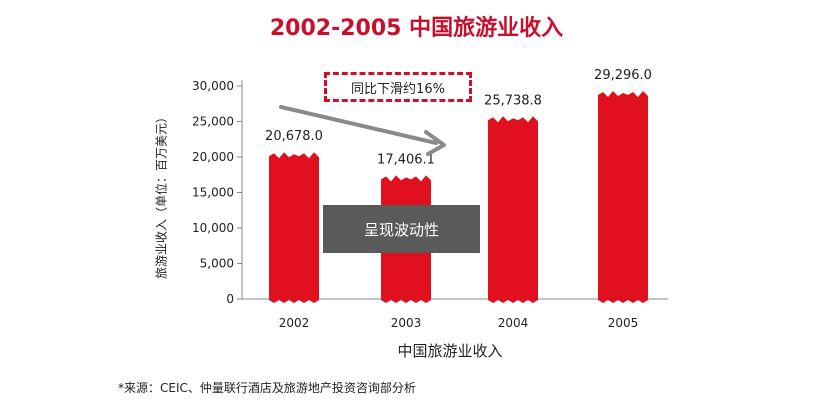  What do you see at coordinates (213, 228) in the screenshot?
I see `y-tick-label: 10,000` at bounding box center [213, 228].